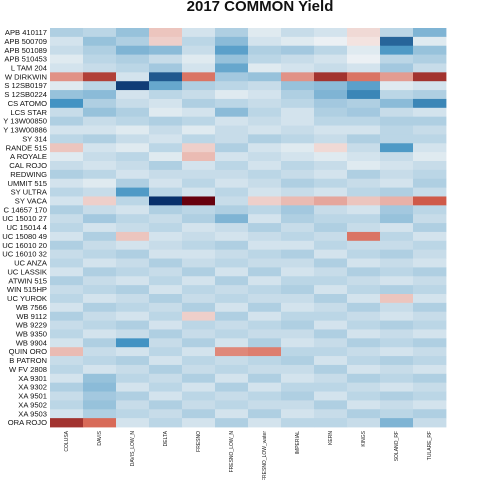 Image resolution: width=480 pixels, height=480 pixels. Describe the element at coordinates (31, 316) in the screenshot. I see `row-label: WB 9112` at that location.